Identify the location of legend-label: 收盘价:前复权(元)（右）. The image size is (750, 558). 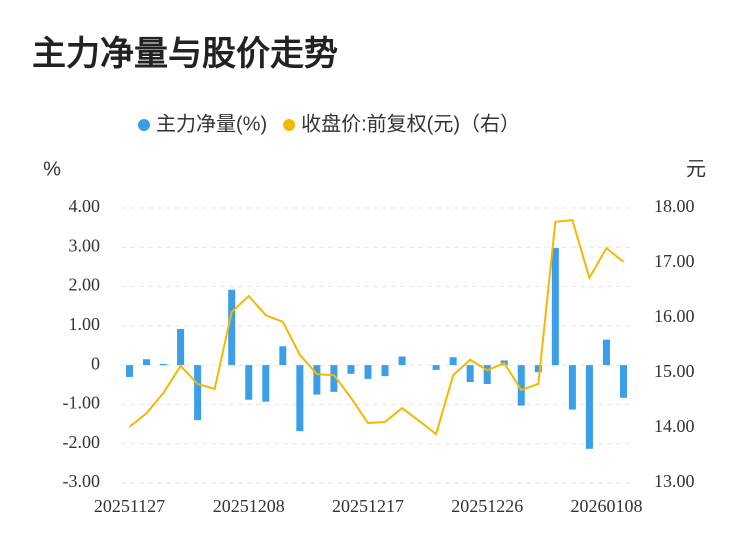
(410, 123).